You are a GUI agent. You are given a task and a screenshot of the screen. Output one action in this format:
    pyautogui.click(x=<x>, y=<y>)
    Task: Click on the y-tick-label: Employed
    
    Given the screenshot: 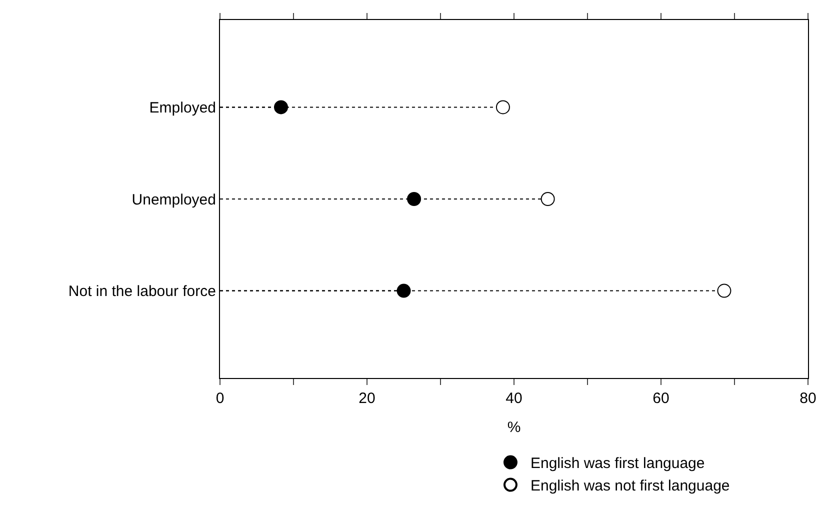 What is the action you would take?
    pyautogui.click(x=182, y=107)
    